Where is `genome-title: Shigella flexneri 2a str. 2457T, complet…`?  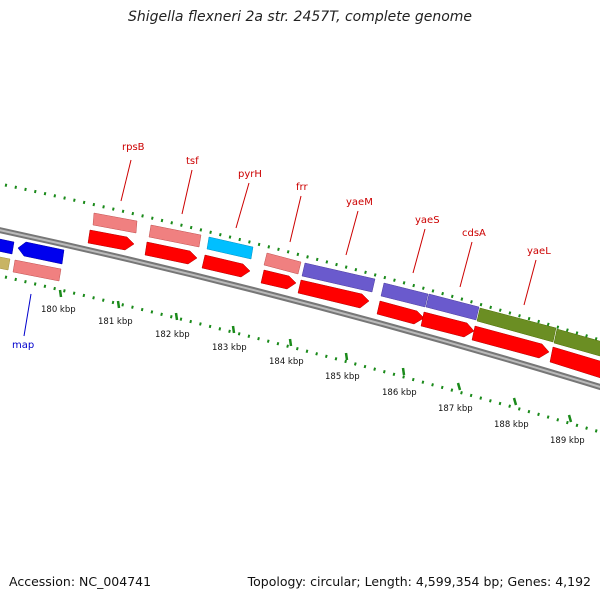
genome-title: Shigella flexneri 2a str. 2457T, complet… is located at coordinates (300, 17).